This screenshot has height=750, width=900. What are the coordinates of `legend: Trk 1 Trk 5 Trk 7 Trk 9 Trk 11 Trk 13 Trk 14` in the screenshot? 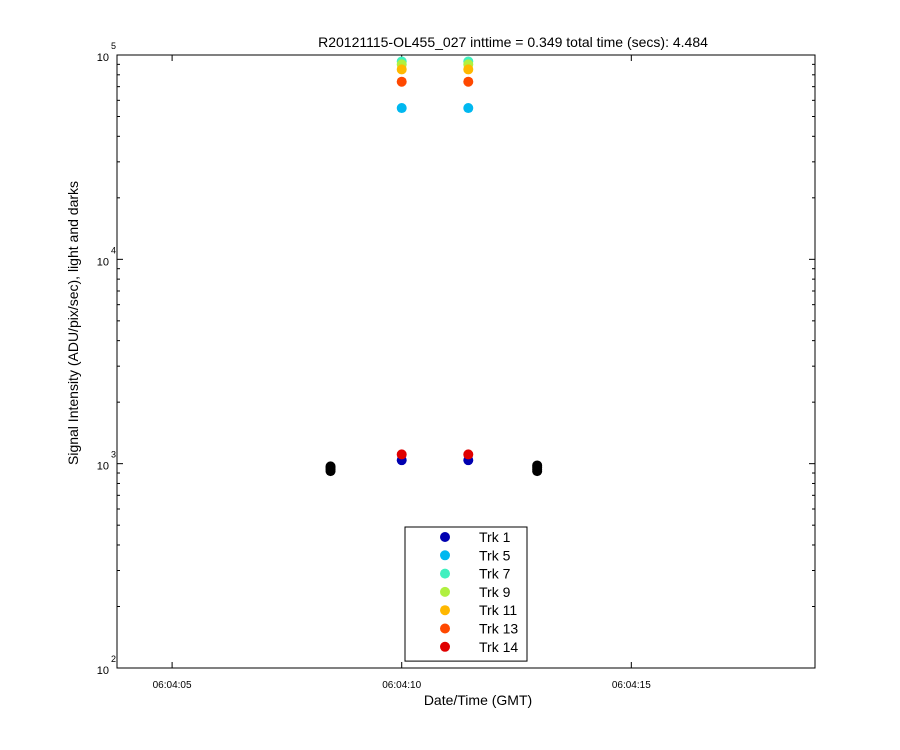 It's located at (466, 594).